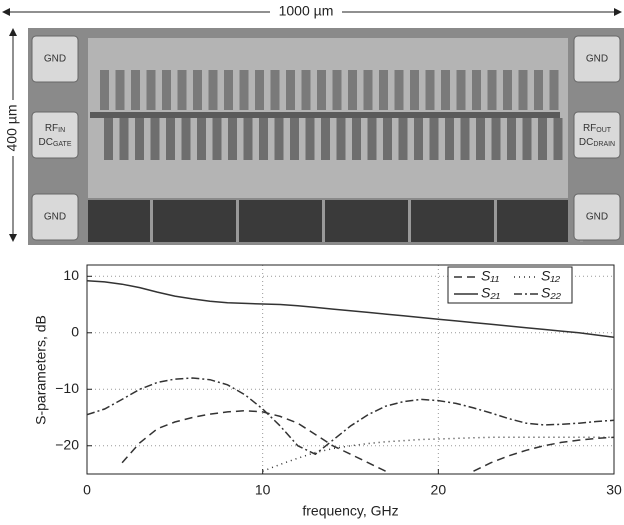 The image size is (624, 525). Describe the element at coordinates (551, 293) in the screenshot. I see `legend-label: S₂₂` at that location.